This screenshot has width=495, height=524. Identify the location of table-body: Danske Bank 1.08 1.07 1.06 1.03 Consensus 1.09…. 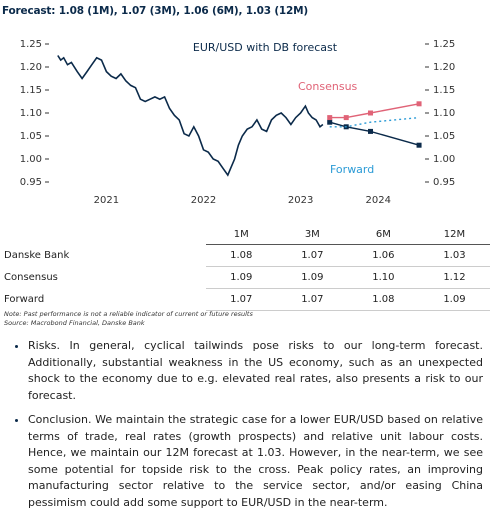
(245, 277).